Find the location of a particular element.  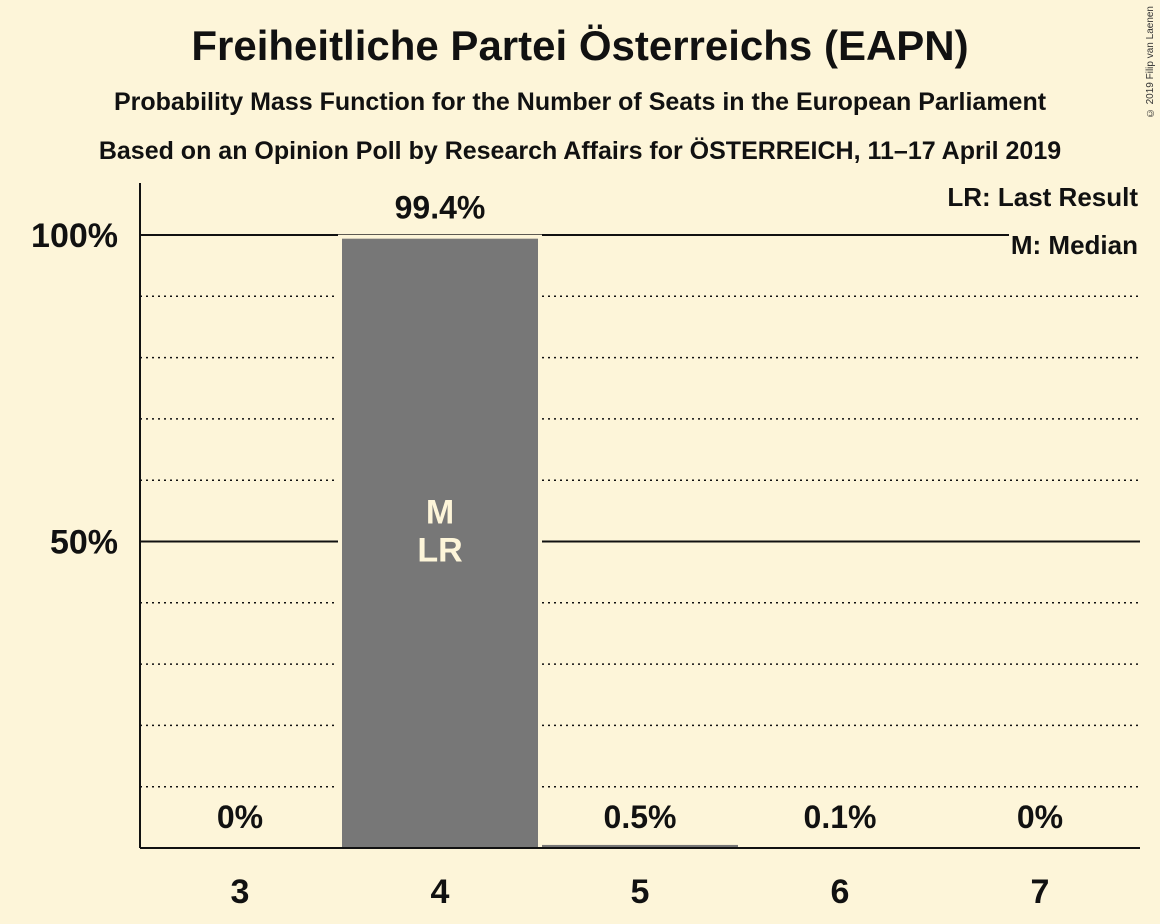

legend-median: M: Median is located at coordinates (1074, 245).